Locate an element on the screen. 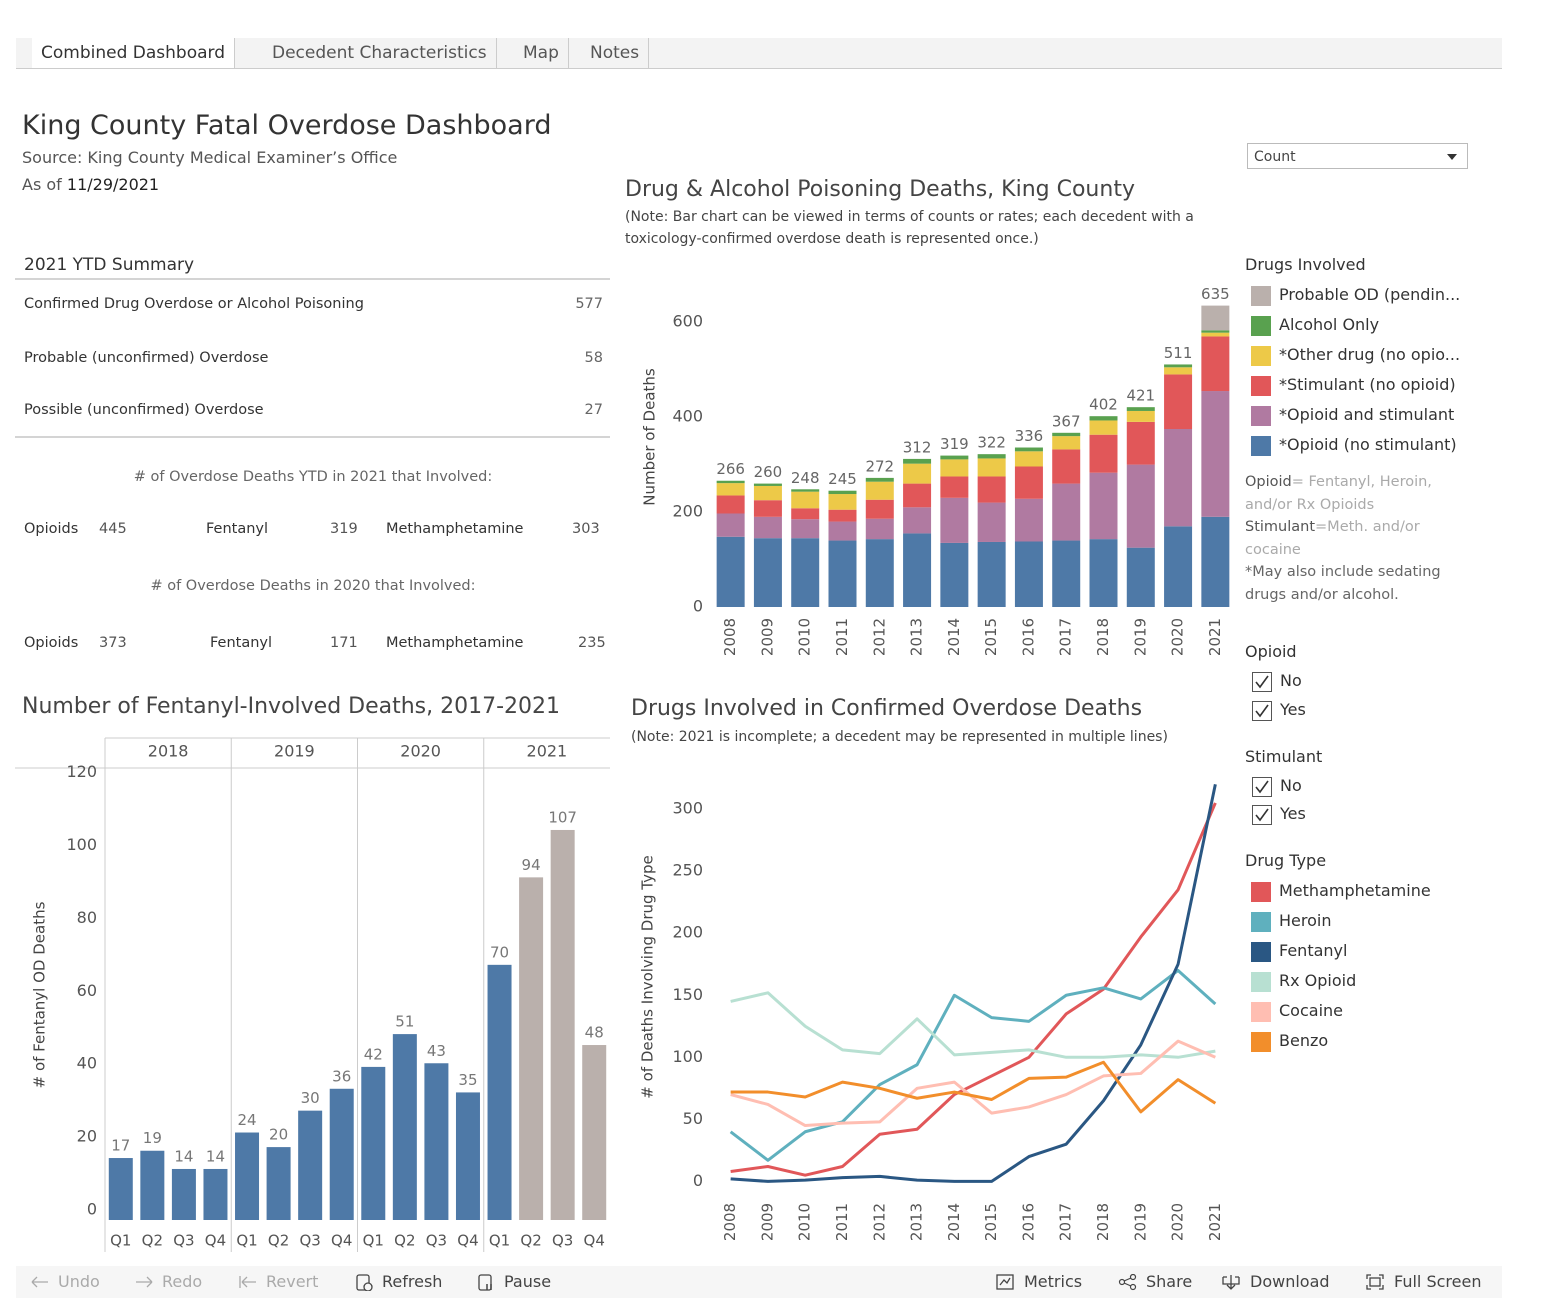 The width and height of the screenshot is (1562, 1312). legend-label: Rx Opioid is located at coordinates (1318, 980).